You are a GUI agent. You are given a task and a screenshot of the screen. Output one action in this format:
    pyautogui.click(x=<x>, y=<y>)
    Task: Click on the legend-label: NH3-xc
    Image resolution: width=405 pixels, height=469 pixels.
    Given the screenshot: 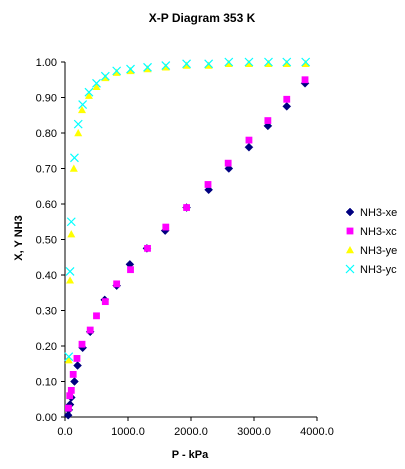 What is the action you would take?
    pyautogui.click(x=378, y=232)
    